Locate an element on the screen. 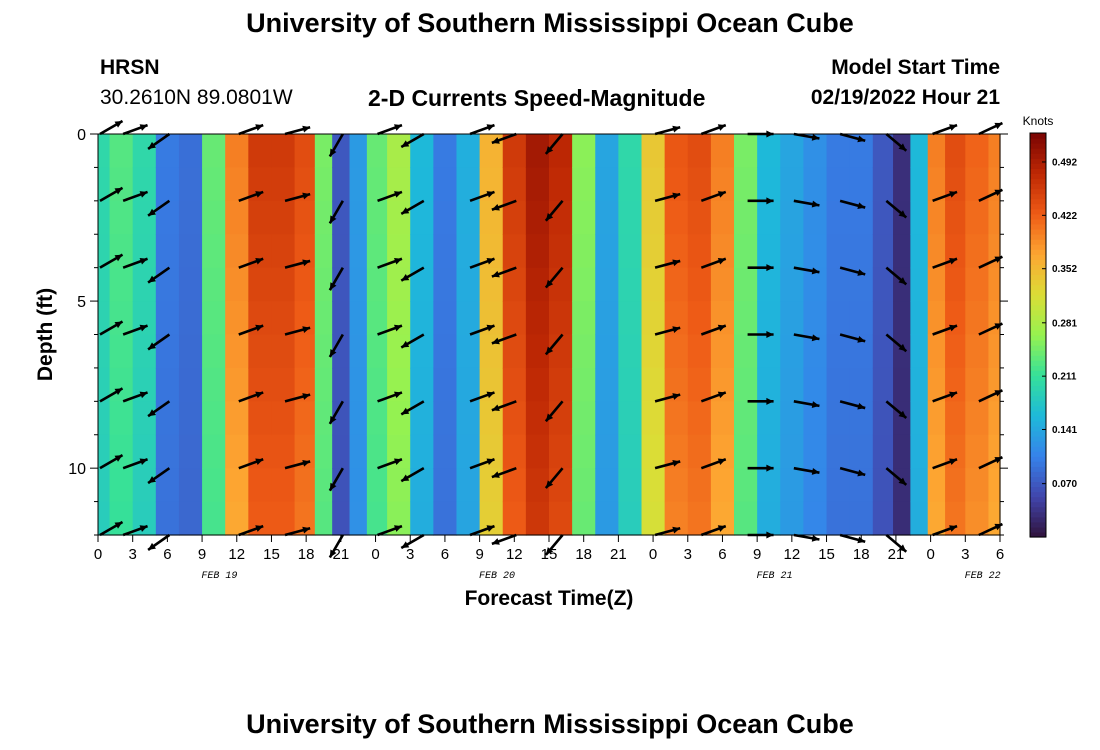 The height and width of the screenshot is (750, 1100). x-tick-label: 6 is located at coordinates (445, 554).